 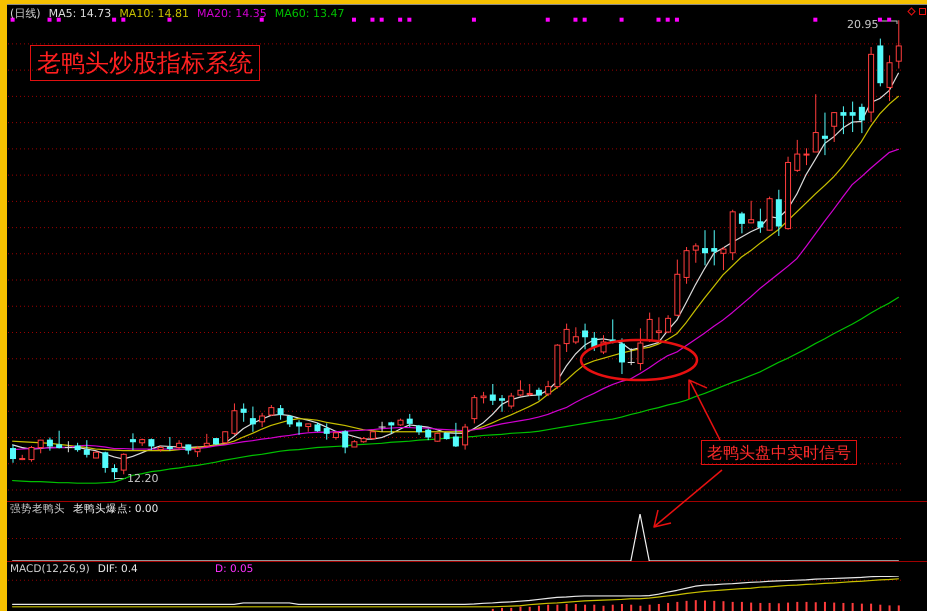 I want to click on text: MA10: 14.81, so click(x=154, y=13).